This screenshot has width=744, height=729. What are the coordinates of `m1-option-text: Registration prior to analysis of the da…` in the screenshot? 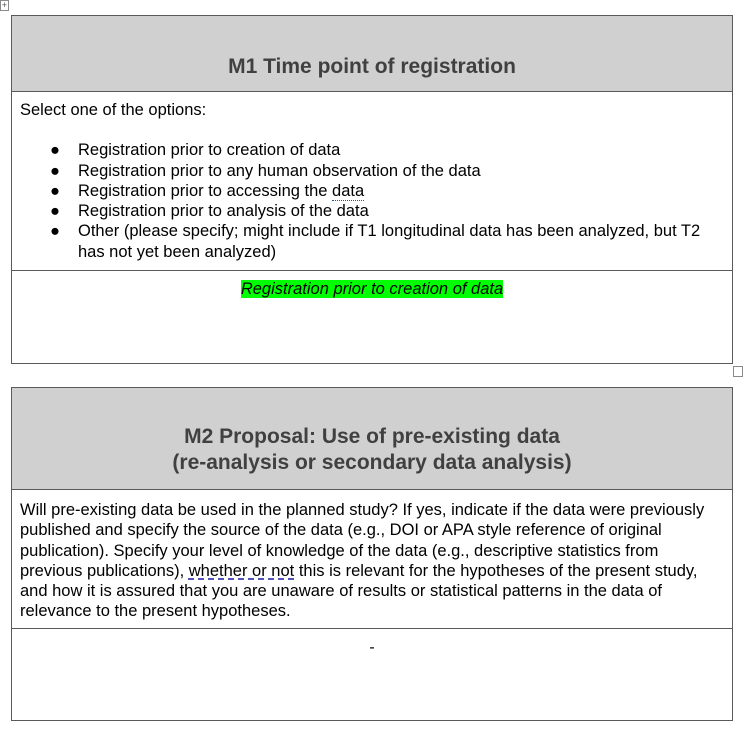 It's located at (223, 211).